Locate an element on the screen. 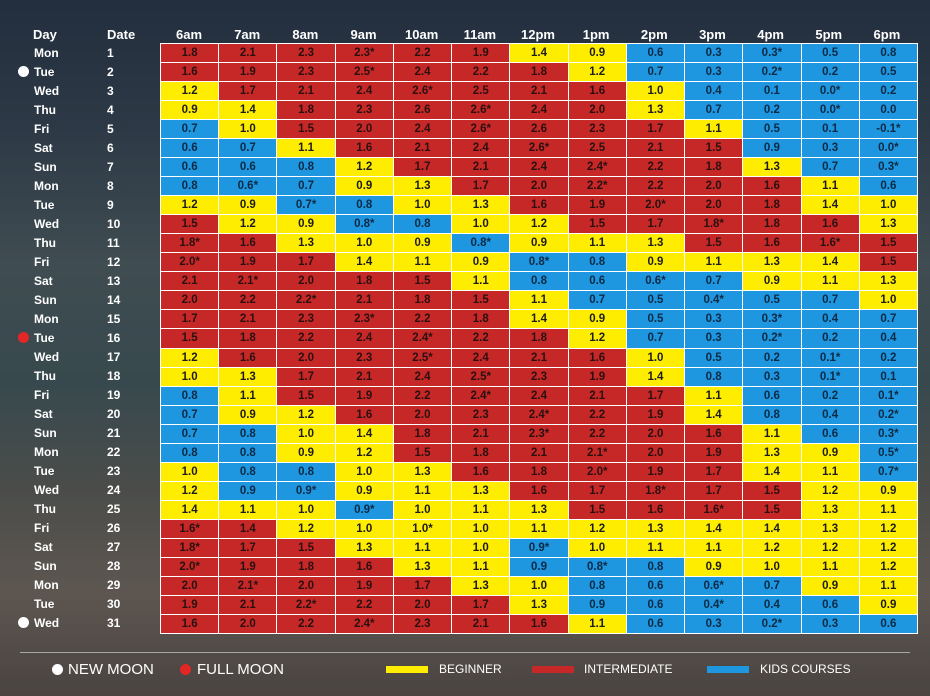 This screenshot has height=696, width=930. row-date: 19 is located at coordinates (114, 394).